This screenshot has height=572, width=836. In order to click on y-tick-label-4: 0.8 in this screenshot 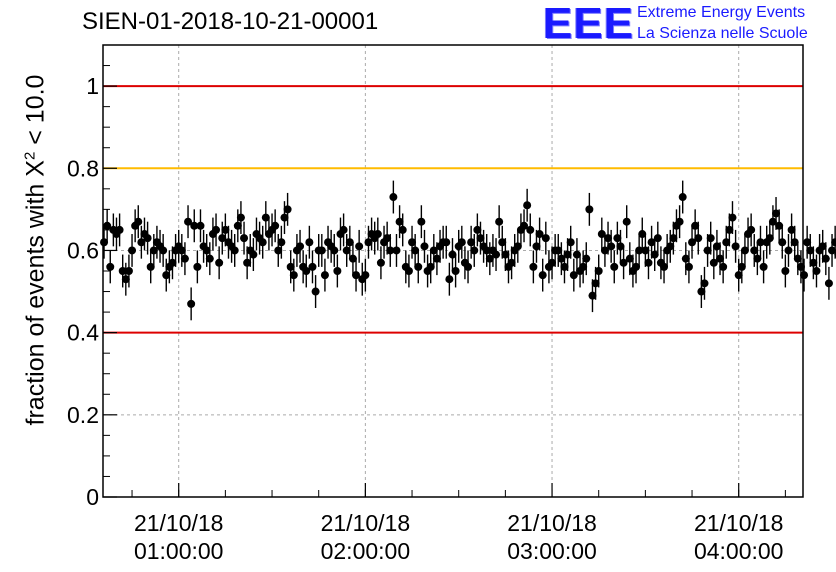, I will do `click(83, 168)`.